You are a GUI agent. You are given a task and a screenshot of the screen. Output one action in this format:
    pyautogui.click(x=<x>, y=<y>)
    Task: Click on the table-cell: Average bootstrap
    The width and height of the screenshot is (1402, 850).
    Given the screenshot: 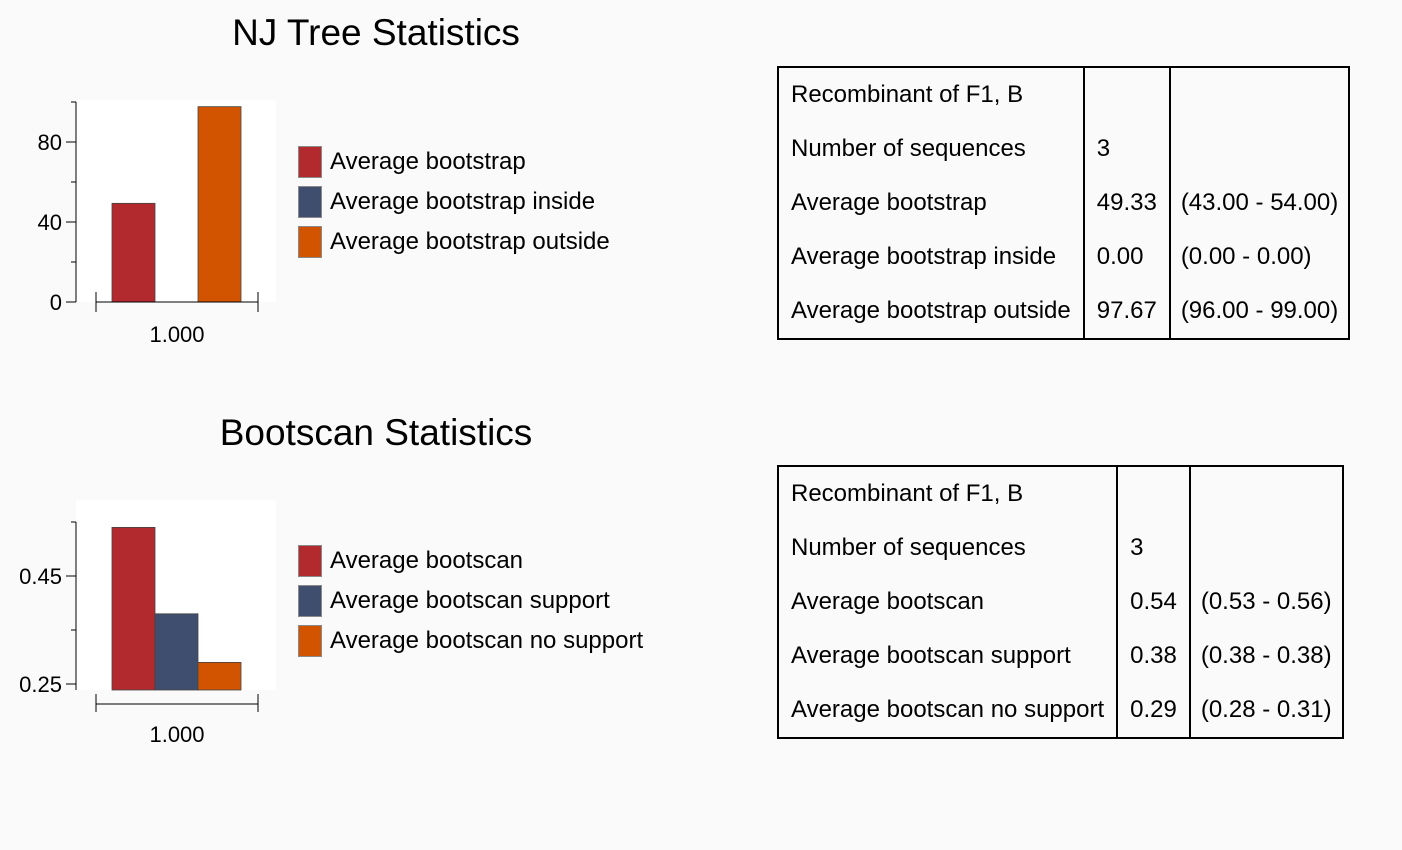 What is the action you would take?
    pyautogui.click(x=889, y=202)
    